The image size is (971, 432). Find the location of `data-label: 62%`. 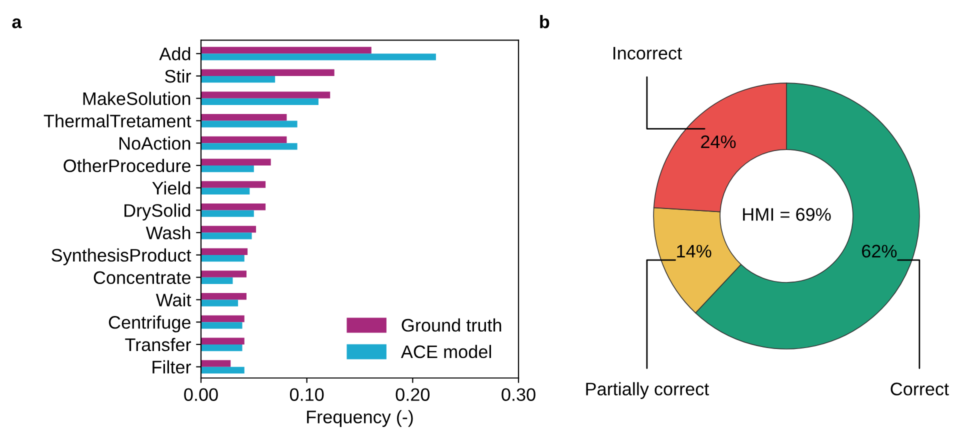

data-label: 62% is located at coordinates (879, 251).